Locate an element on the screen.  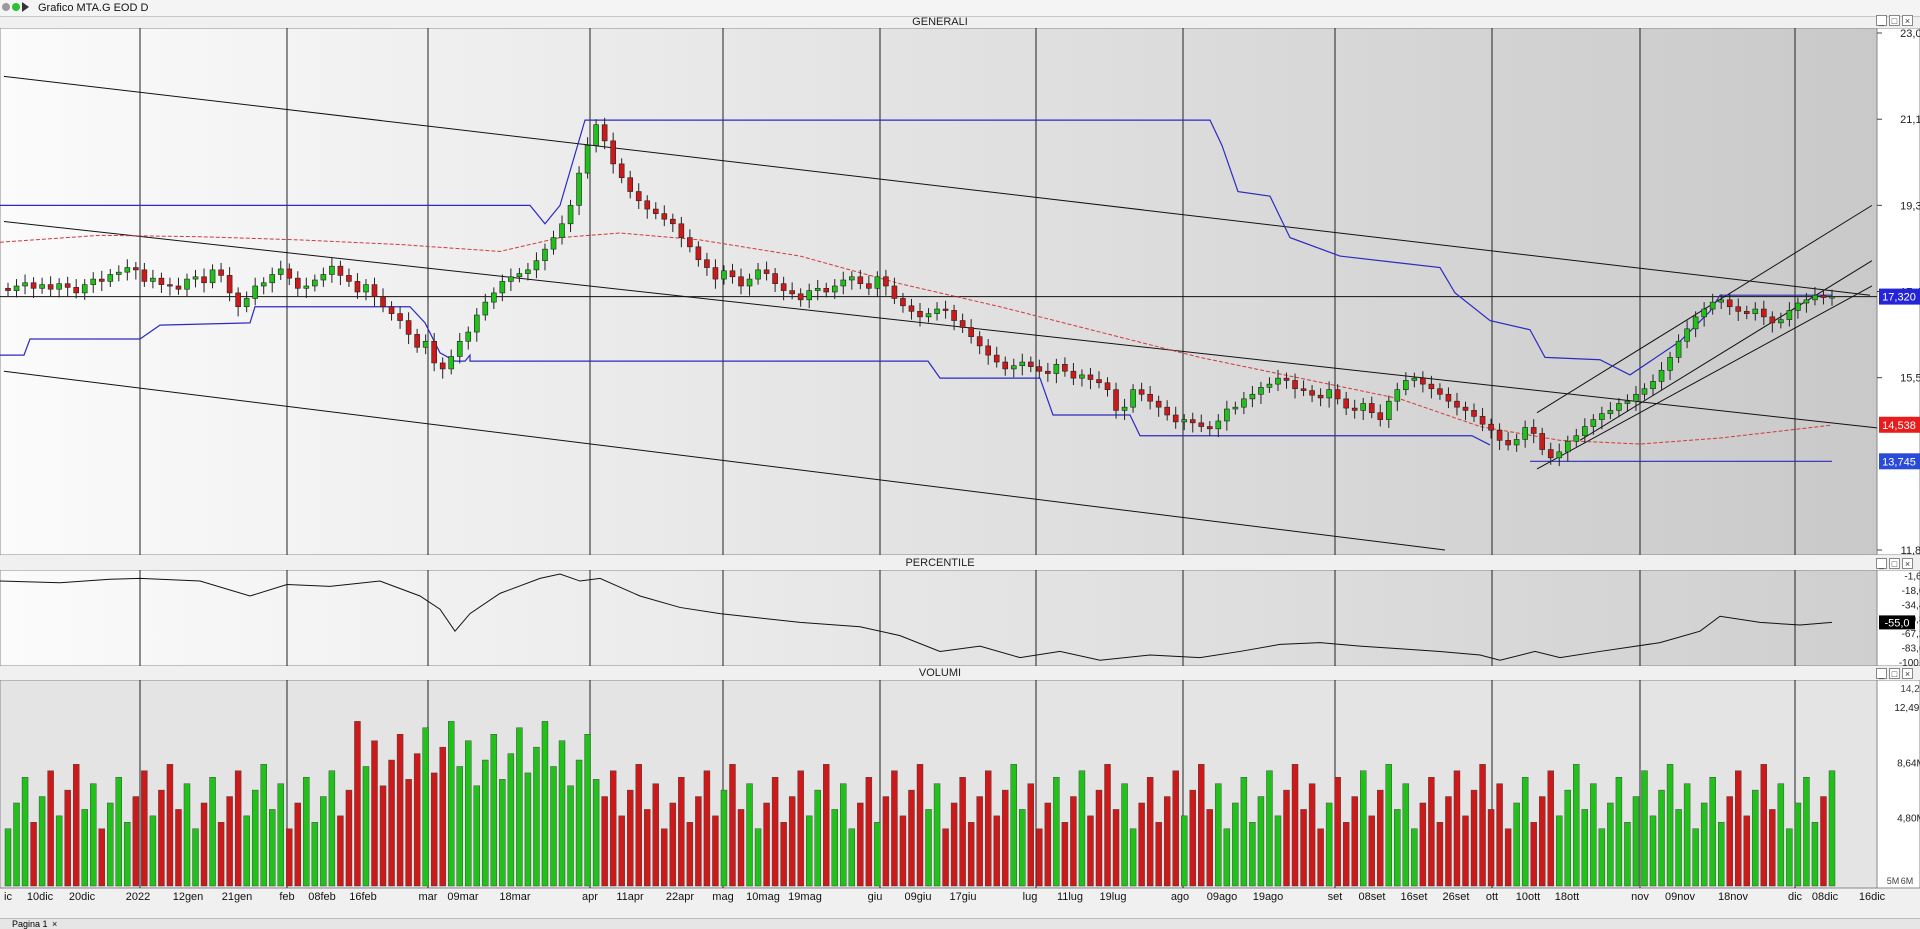
green-dot-icon is located at coordinates (16, 7).